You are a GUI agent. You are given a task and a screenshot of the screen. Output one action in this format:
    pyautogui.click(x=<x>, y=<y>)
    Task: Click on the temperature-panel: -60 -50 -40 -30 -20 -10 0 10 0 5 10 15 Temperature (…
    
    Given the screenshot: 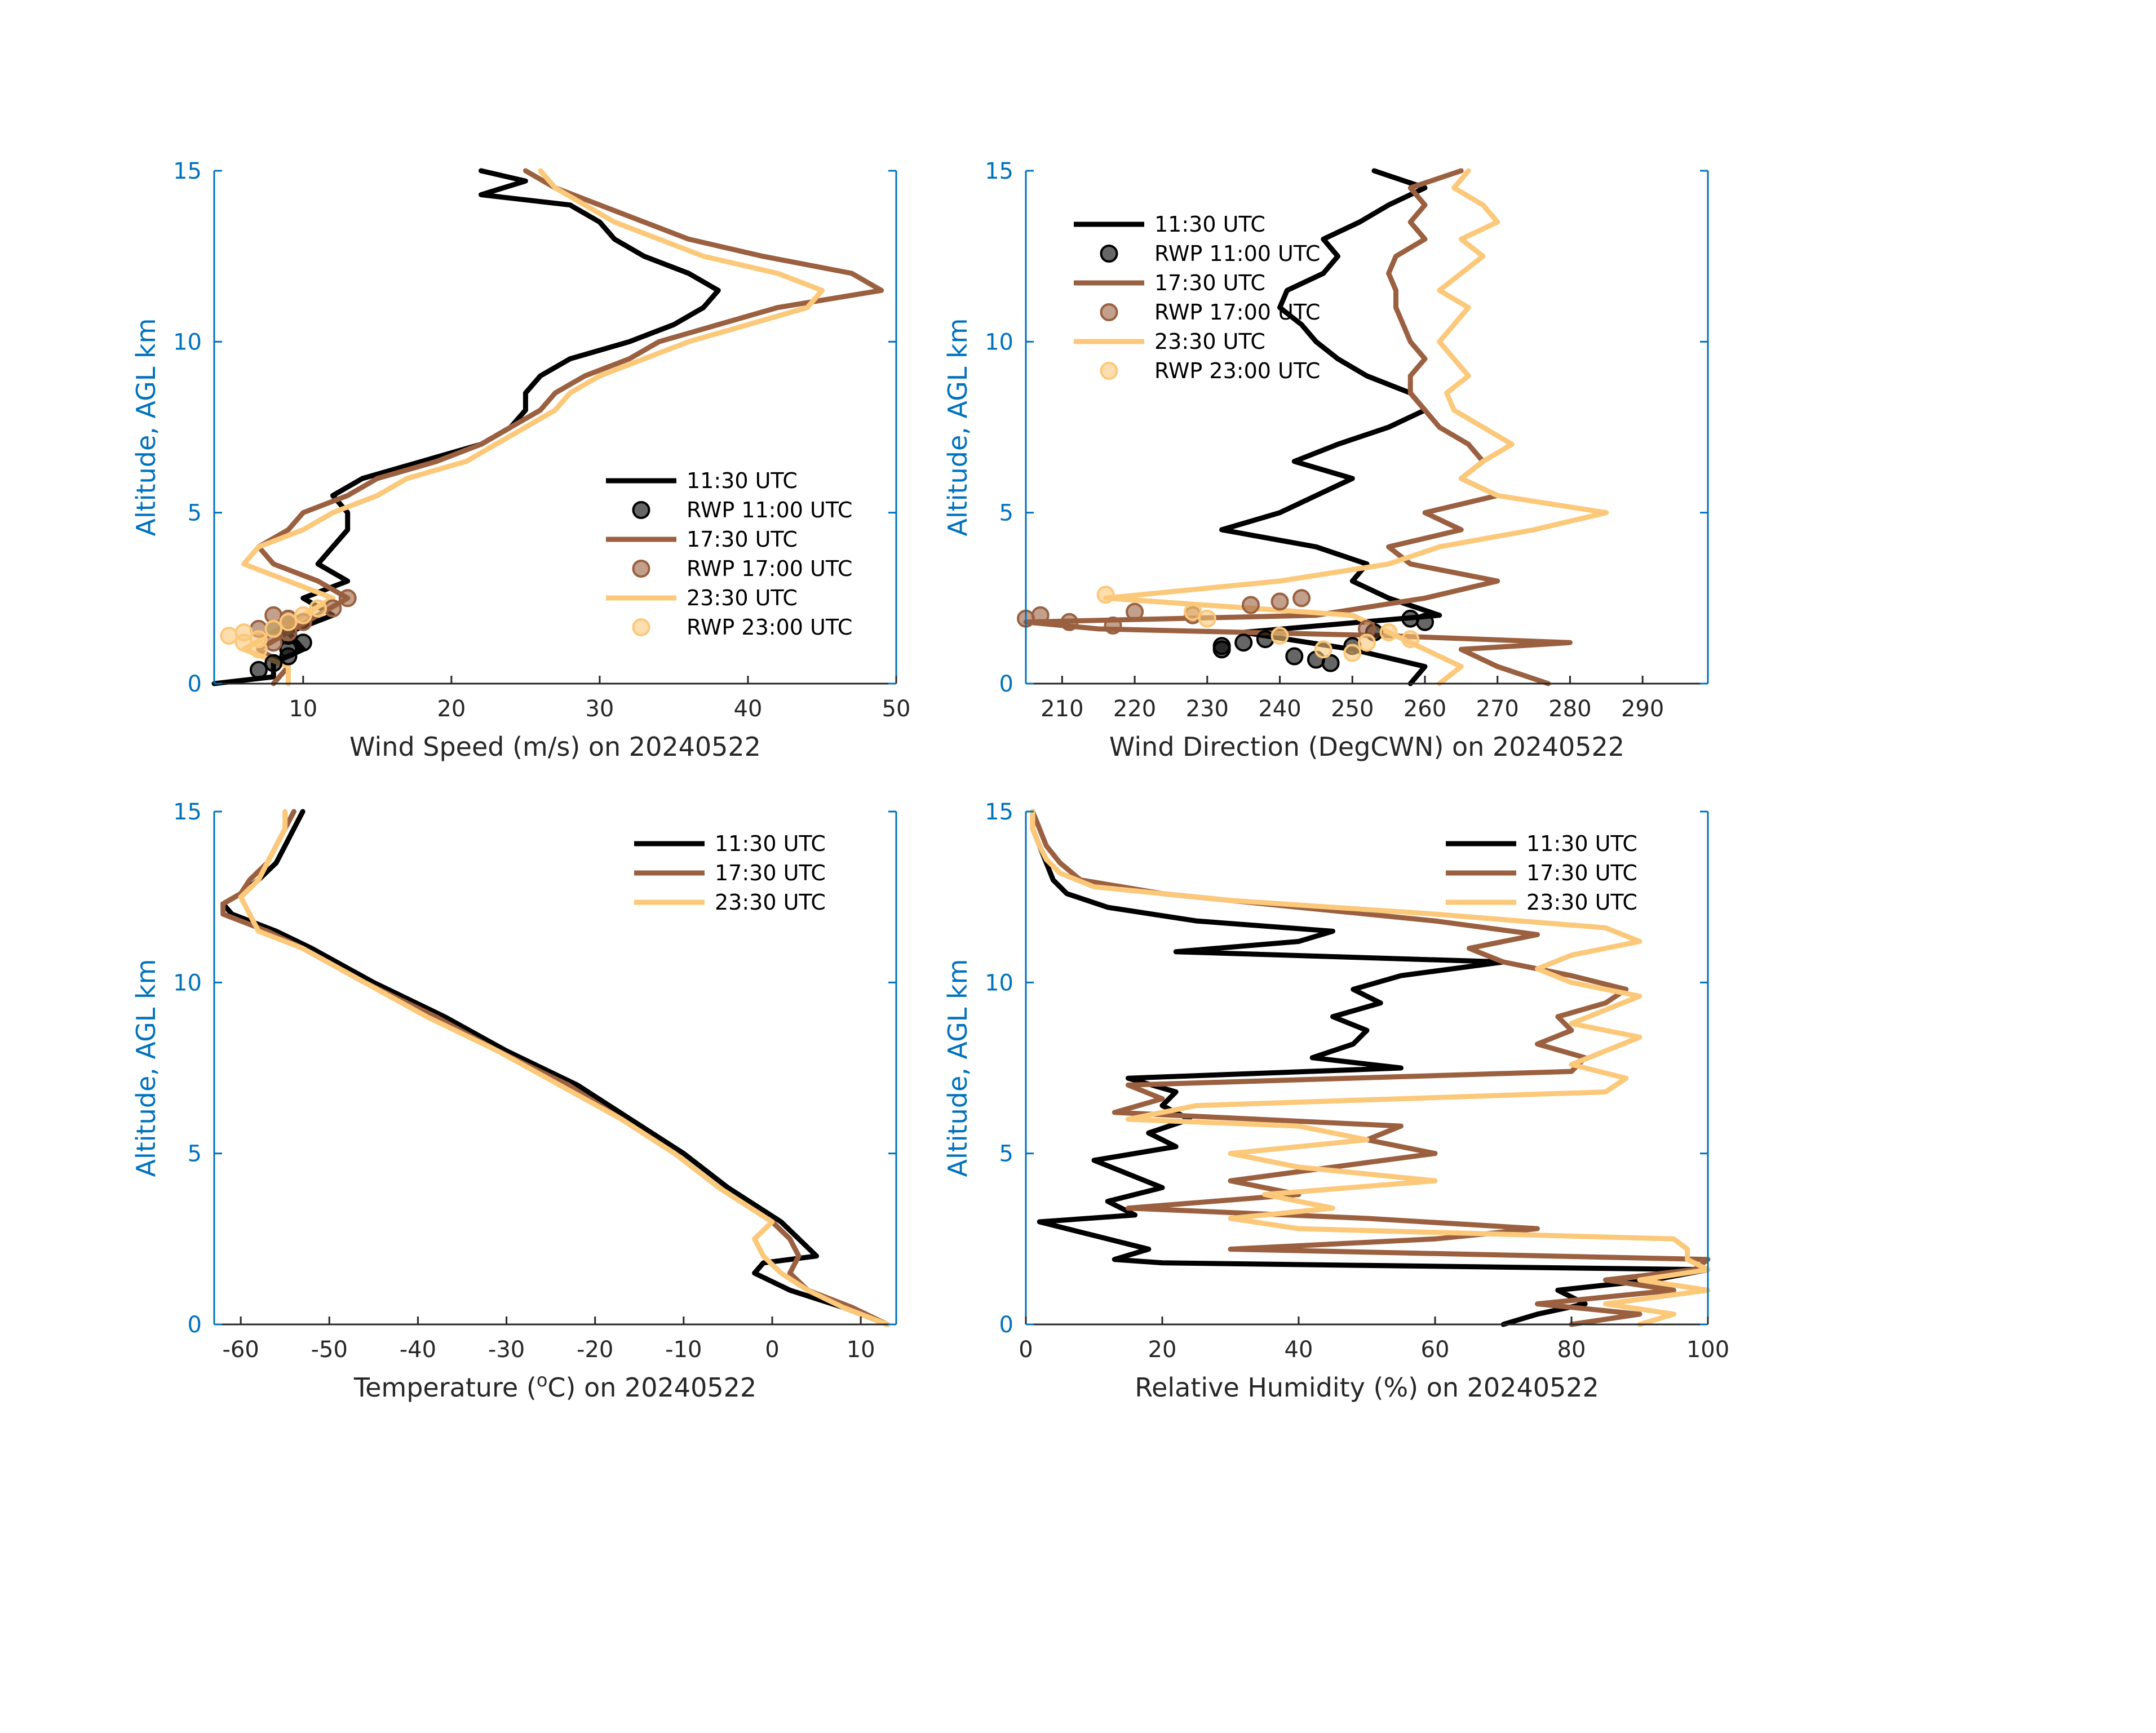 What is the action you would take?
    pyautogui.click(x=514, y=1101)
    